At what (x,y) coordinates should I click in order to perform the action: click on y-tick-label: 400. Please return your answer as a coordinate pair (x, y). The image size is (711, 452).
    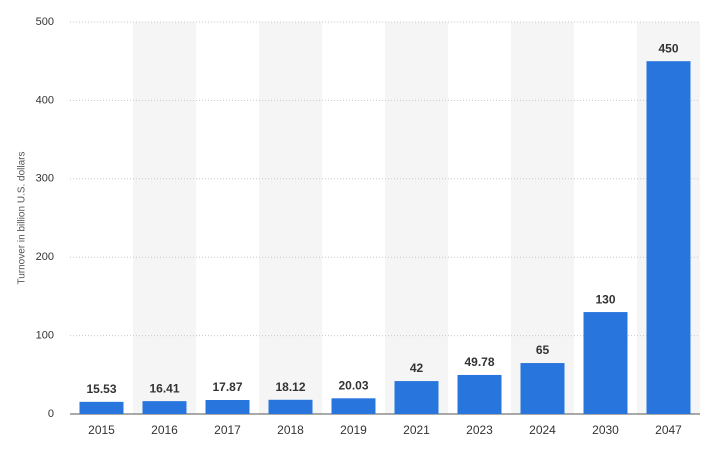
    Looking at the image, I should click on (45, 100).